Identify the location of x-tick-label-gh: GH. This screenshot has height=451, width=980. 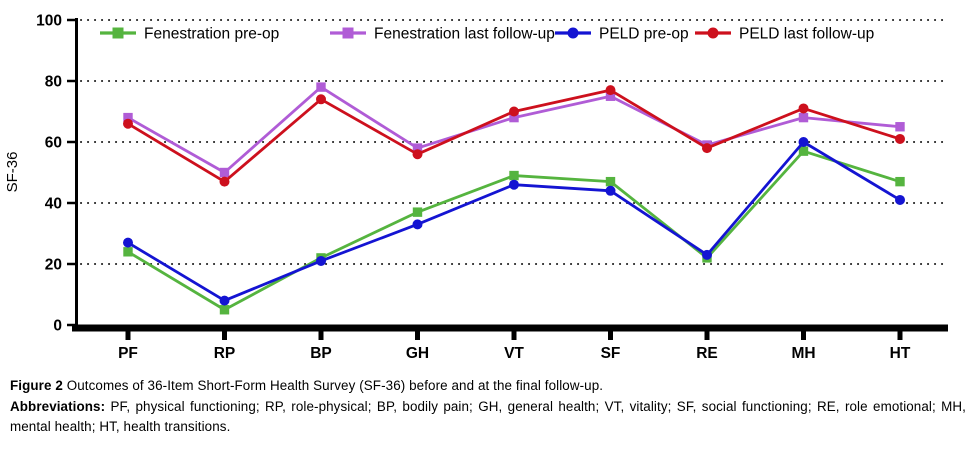
(417, 353).